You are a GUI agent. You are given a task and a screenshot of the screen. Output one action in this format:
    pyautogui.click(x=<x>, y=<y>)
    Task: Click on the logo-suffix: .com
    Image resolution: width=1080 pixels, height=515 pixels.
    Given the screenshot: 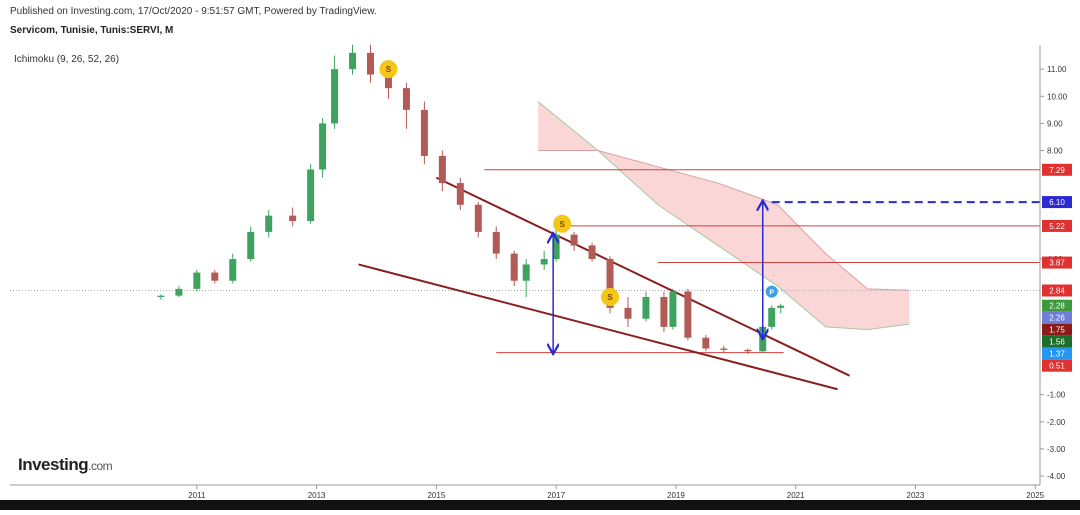 What is the action you would take?
    pyautogui.click(x=100, y=466)
    